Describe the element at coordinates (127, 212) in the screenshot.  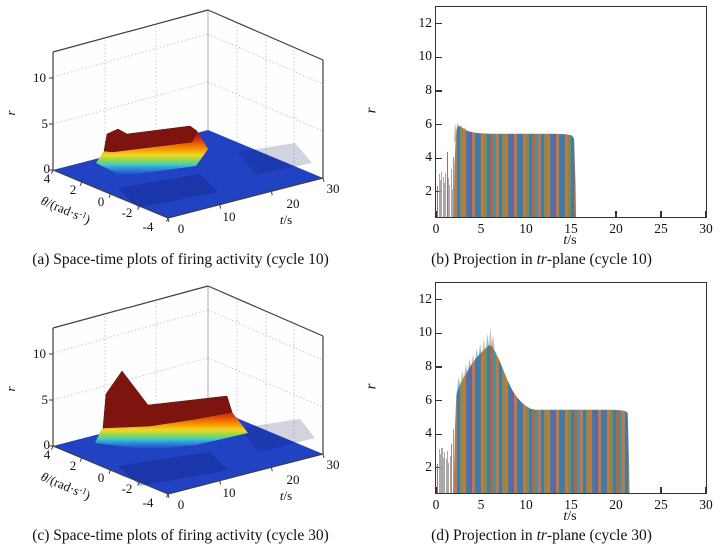
I see `theta-tick: -2` at that location.